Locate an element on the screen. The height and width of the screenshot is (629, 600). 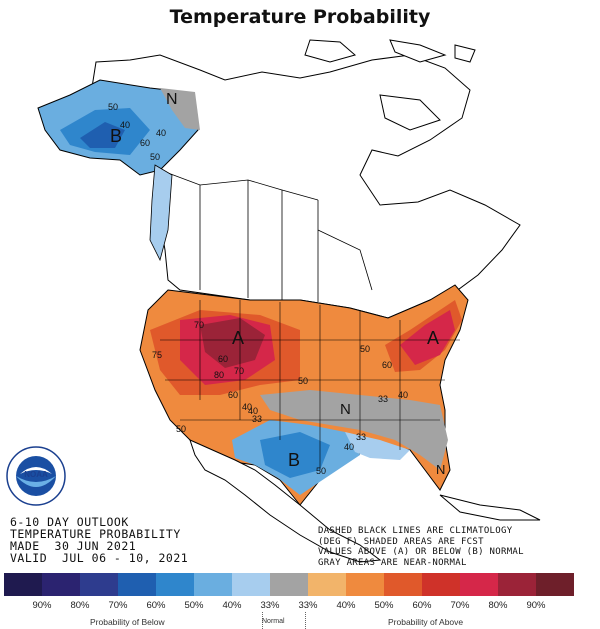
label-n-southeast: N is located at coordinates (345, 409).